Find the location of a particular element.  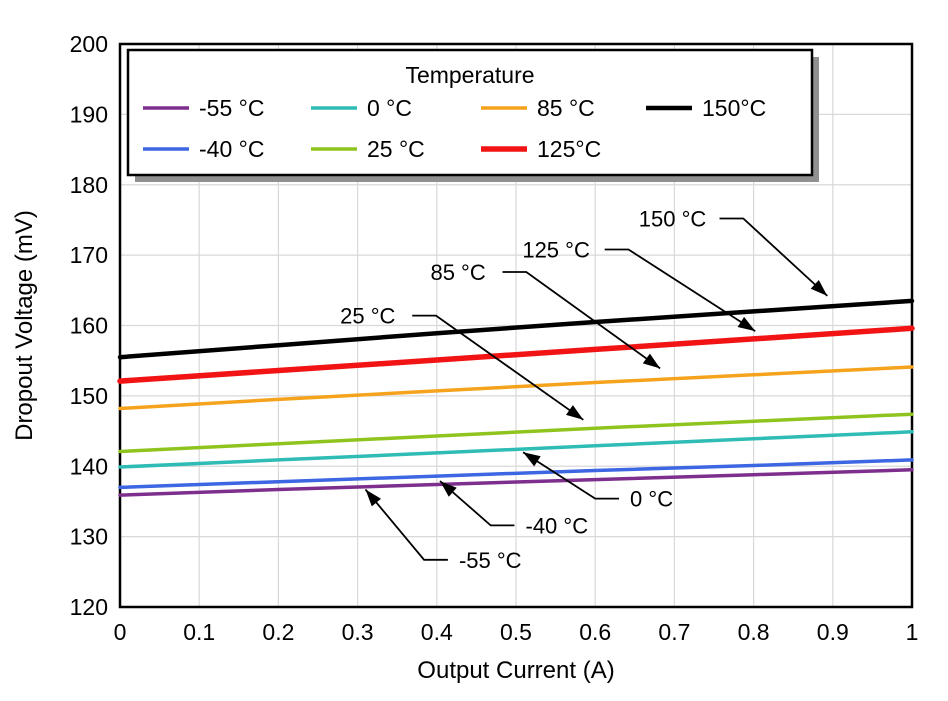

series-line--40C is located at coordinates (516, 474).